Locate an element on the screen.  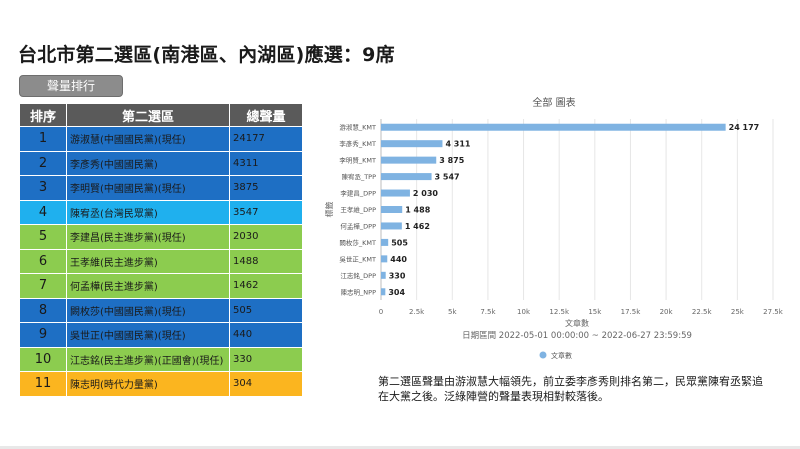
header-rank: 排序 is located at coordinates (43, 115).